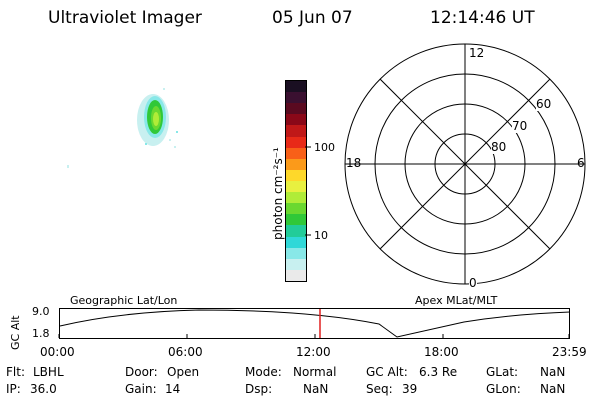 The image size is (600, 400). What do you see at coordinates (387, 372) in the screenshot?
I see `gcalt-label: GC Alt:` at bounding box center [387, 372].